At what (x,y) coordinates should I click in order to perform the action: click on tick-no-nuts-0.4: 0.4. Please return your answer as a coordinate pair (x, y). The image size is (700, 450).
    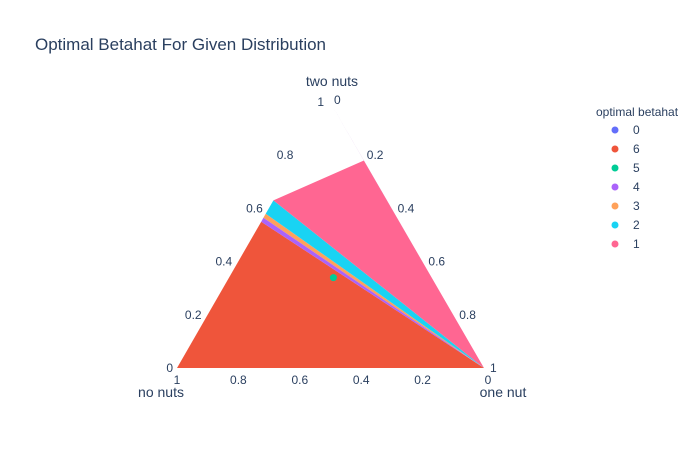
    Looking at the image, I should click on (361, 380).